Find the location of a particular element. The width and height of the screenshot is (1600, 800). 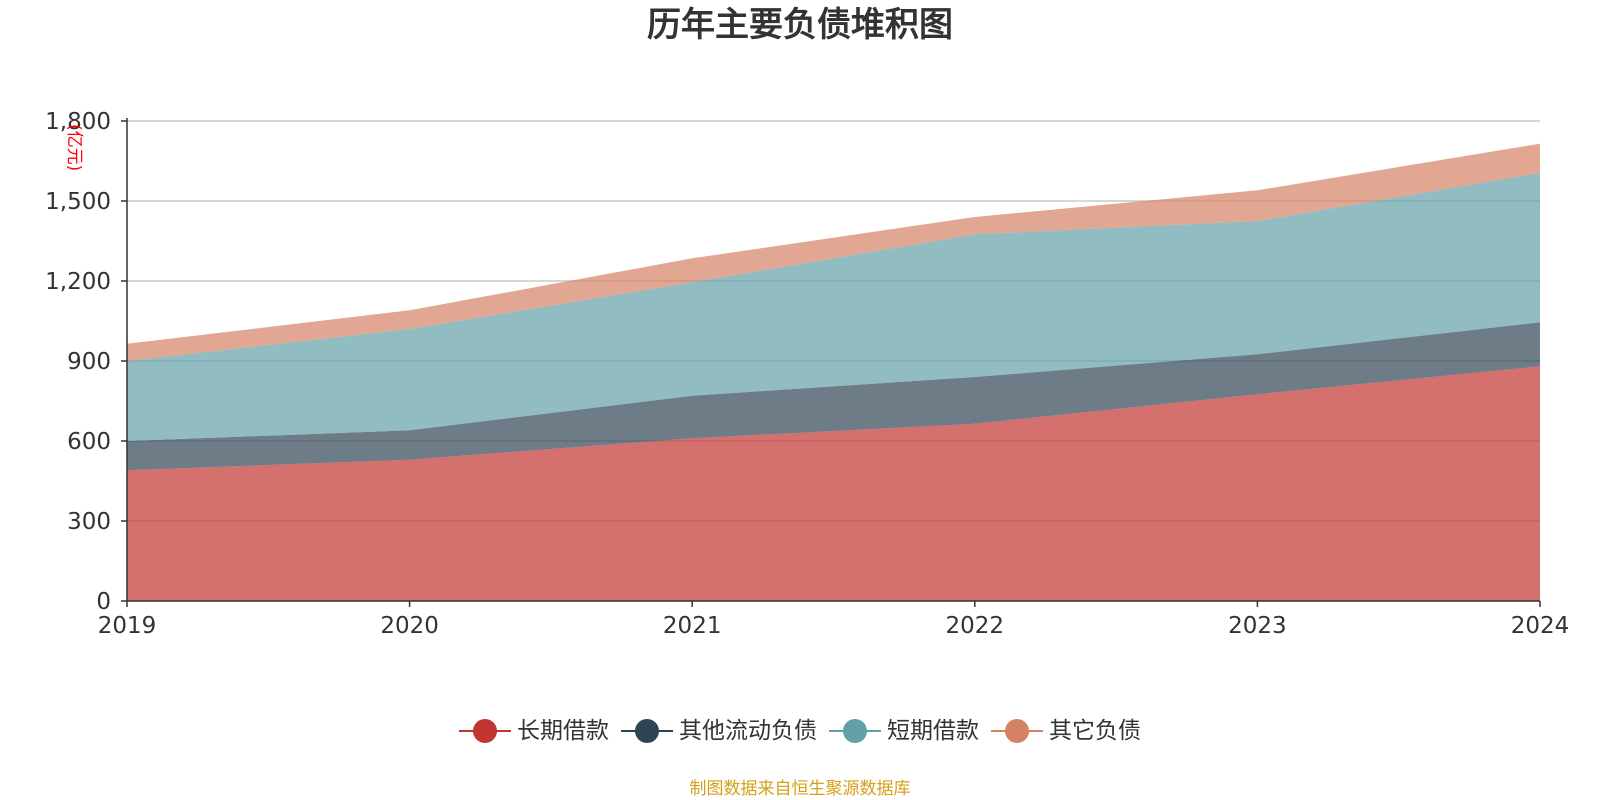

y-axis-unit-label: (亿元) is located at coordinates (74, 148).